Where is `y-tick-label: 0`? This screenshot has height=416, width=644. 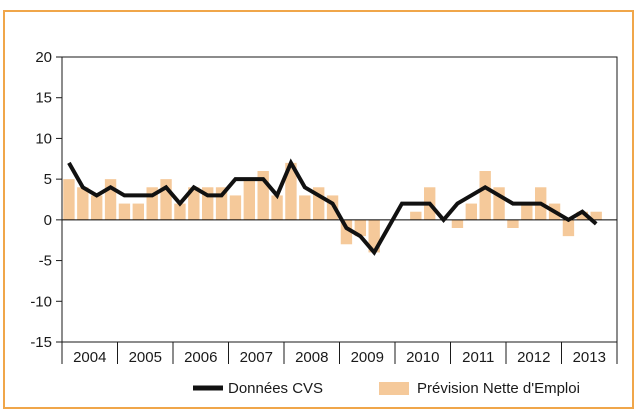
y-tick-label: 0 is located at coordinates (48, 220).